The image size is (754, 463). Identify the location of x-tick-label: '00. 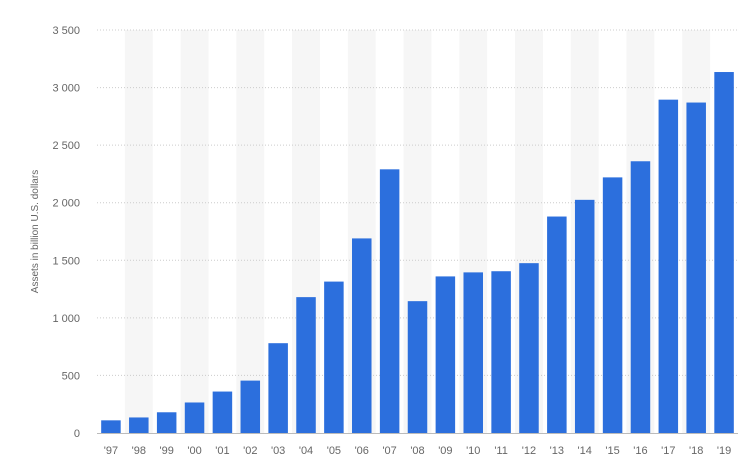
(194, 451).